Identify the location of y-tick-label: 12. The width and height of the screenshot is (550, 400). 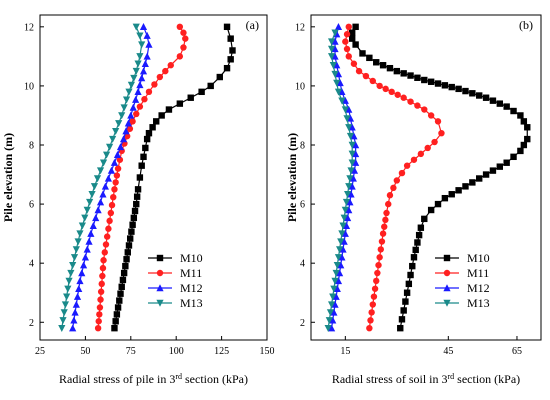
(300, 27).